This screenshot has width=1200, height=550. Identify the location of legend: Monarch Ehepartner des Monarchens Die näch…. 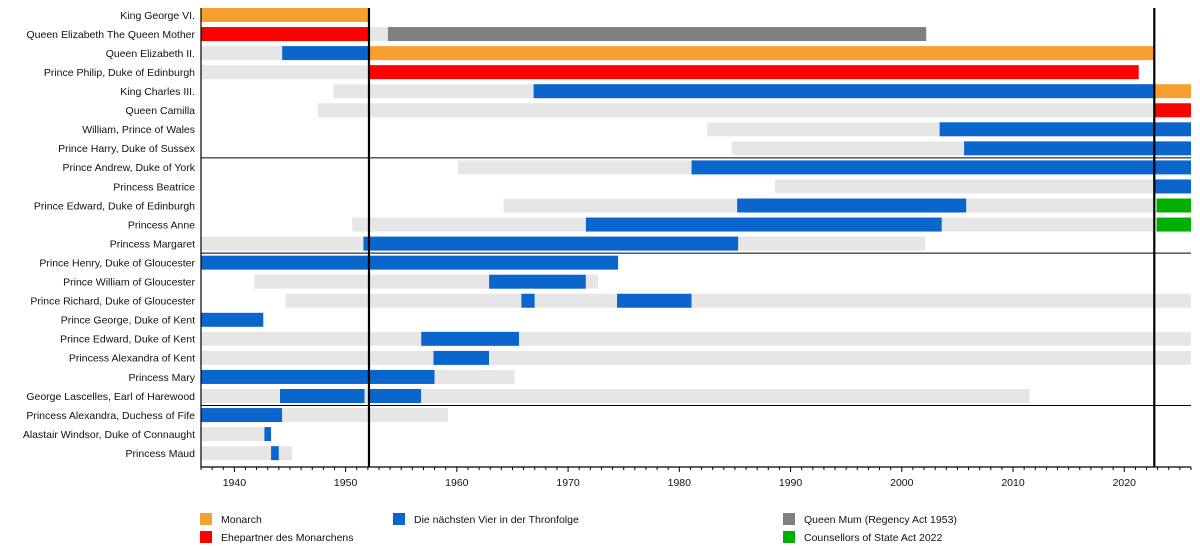
(578, 528).